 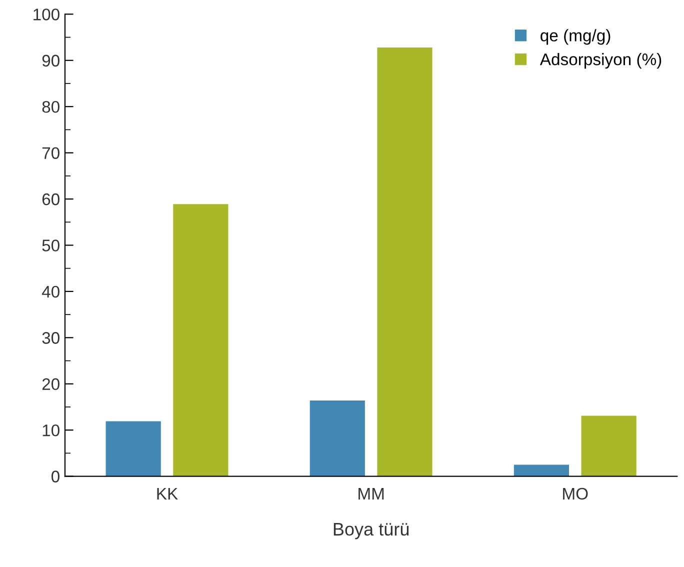 I want to click on legend-label: Adsorpsiyon (%), so click(x=601, y=61).